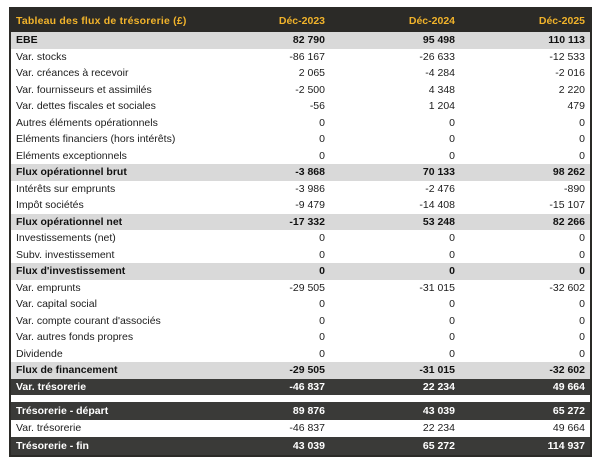  Describe the element at coordinates (440, 73) in the screenshot. I see `cell-value: -4 284` at that location.